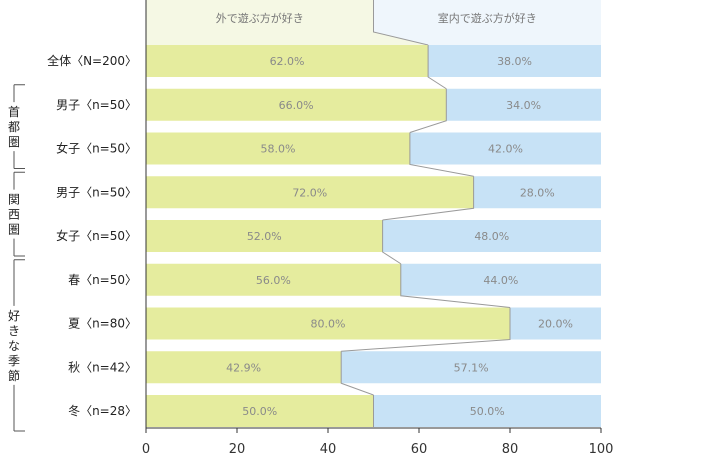 The height and width of the screenshot is (467, 717). What do you see at coordinates (146, 449) in the screenshot?
I see `x-tick-label: 0` at bounding box center [146, 449].